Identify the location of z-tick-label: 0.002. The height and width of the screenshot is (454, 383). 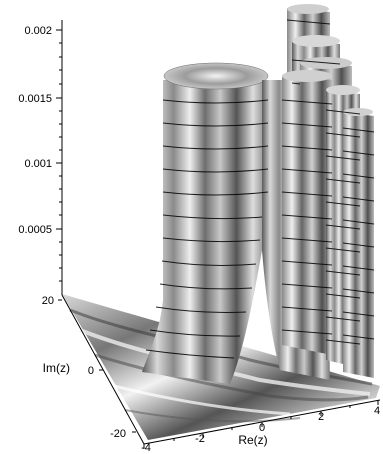
(38, 31).